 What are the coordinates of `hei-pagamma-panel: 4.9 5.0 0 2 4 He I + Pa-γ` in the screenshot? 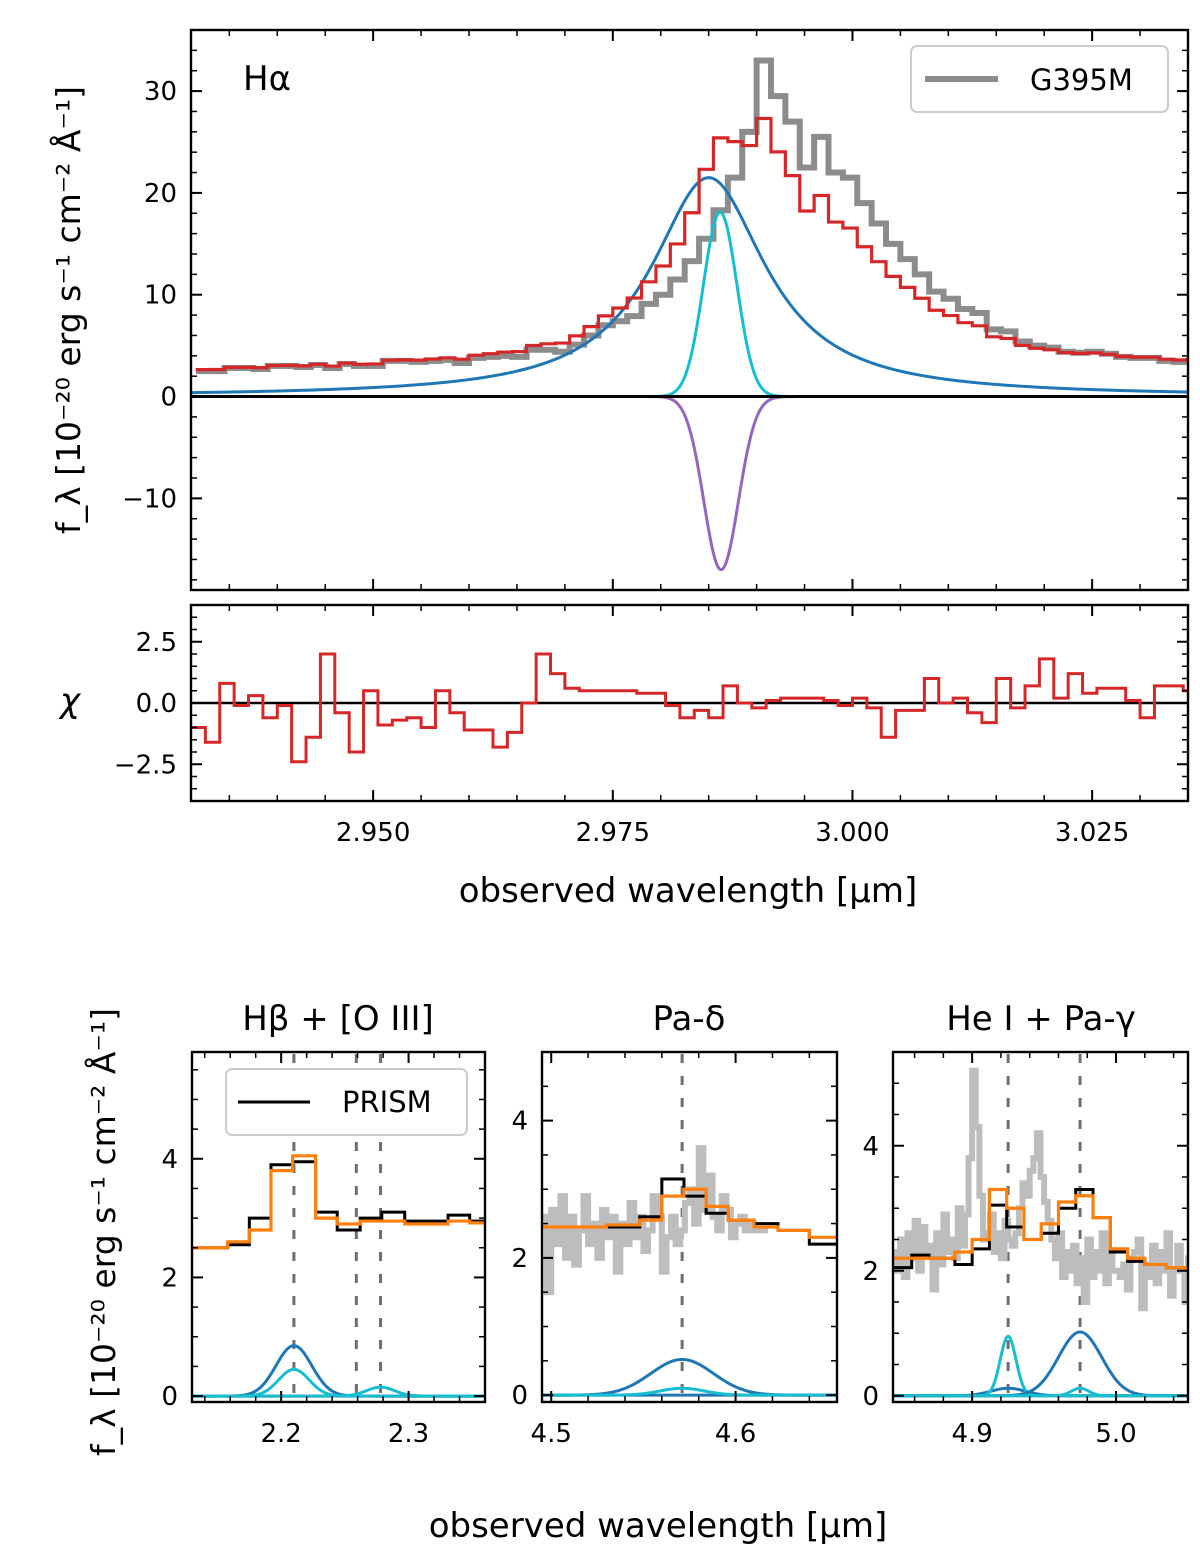 It's located at (1026, 1224).